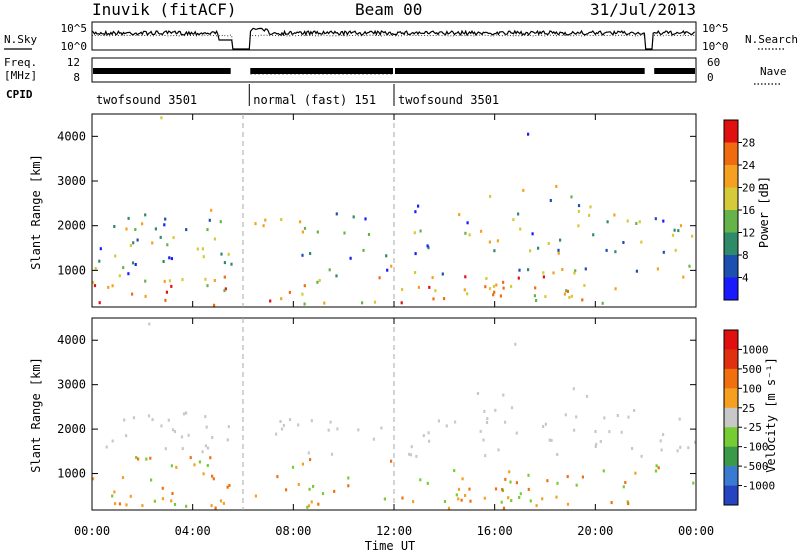 Image resolution: width=800 pixels, height=558 pixels. Describe the element at coordinates (731, 417) in the screenshot. I see `colorbar-frame` at that location.